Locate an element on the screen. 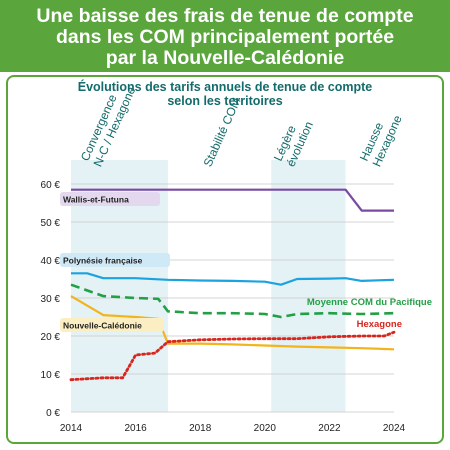  series-label-box-wallis-et-futuna is located at coordinates (110, 199).